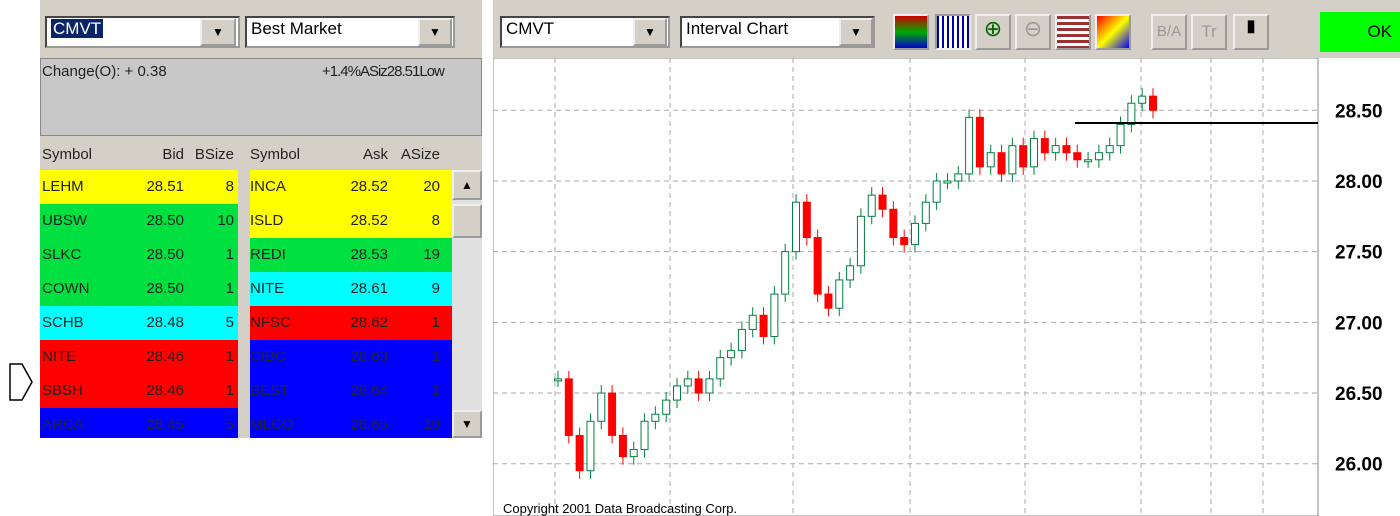 Image resolution: width=1400 pixels, height=516 pixels. Describe the element at coordinates (467, 221) in the screenshot. I see `scroll-thumb` at that location.